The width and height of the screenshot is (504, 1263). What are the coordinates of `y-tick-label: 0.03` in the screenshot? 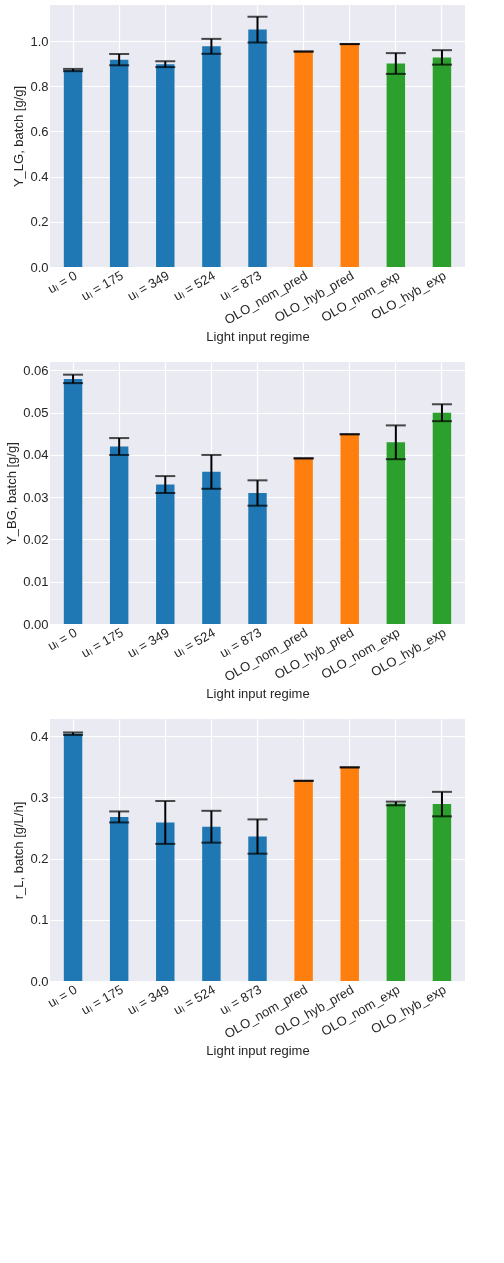 It's located at (36, 497).